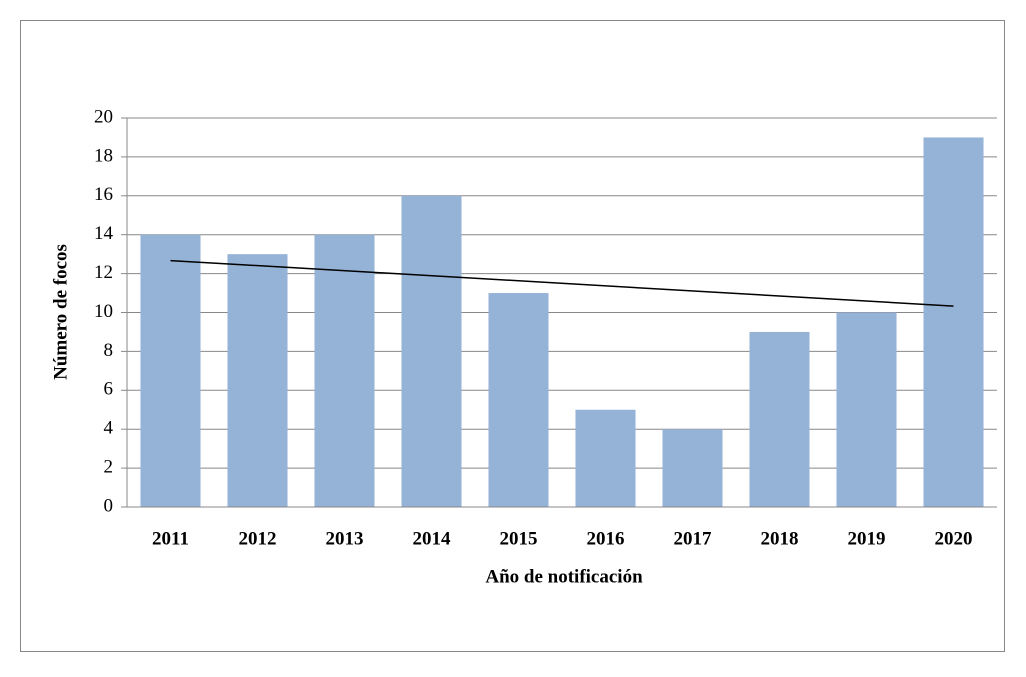 The width and height of the screenshot is (1026, 677). Describe the element at coordinates (954, 538) in the screenshot. I see `x-tick-label: 2020` at that location.